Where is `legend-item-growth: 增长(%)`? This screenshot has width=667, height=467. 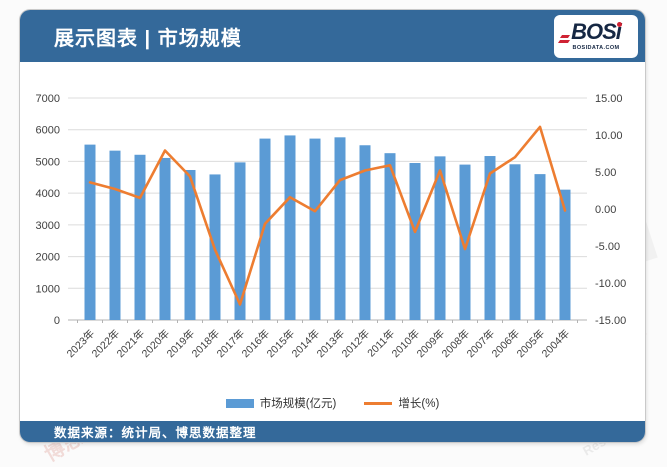 legend-item-growth: 增长(%) is located at coordinates (401, 403).